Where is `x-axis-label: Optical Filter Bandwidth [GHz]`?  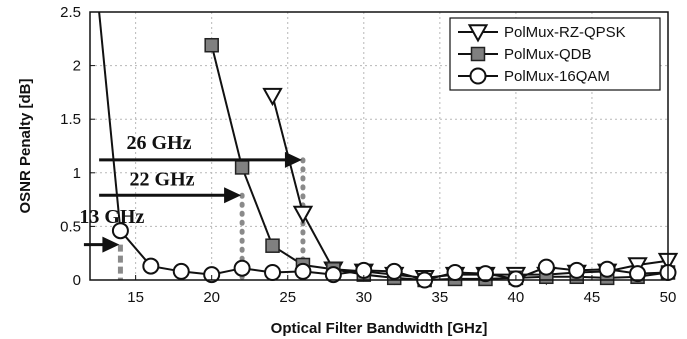
x-axis-label: Optical Filter Bandwidth [GHz] is located at coordinates (379, 328).